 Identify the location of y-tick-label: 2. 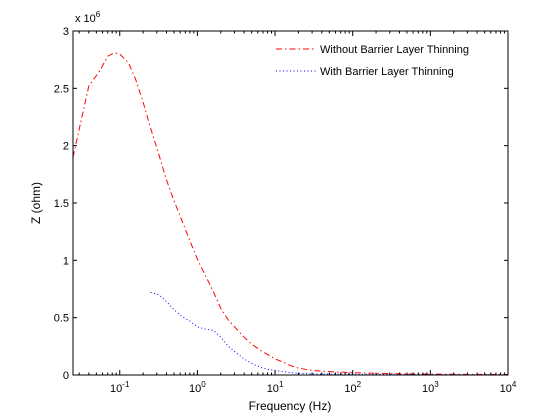
(66, 147).